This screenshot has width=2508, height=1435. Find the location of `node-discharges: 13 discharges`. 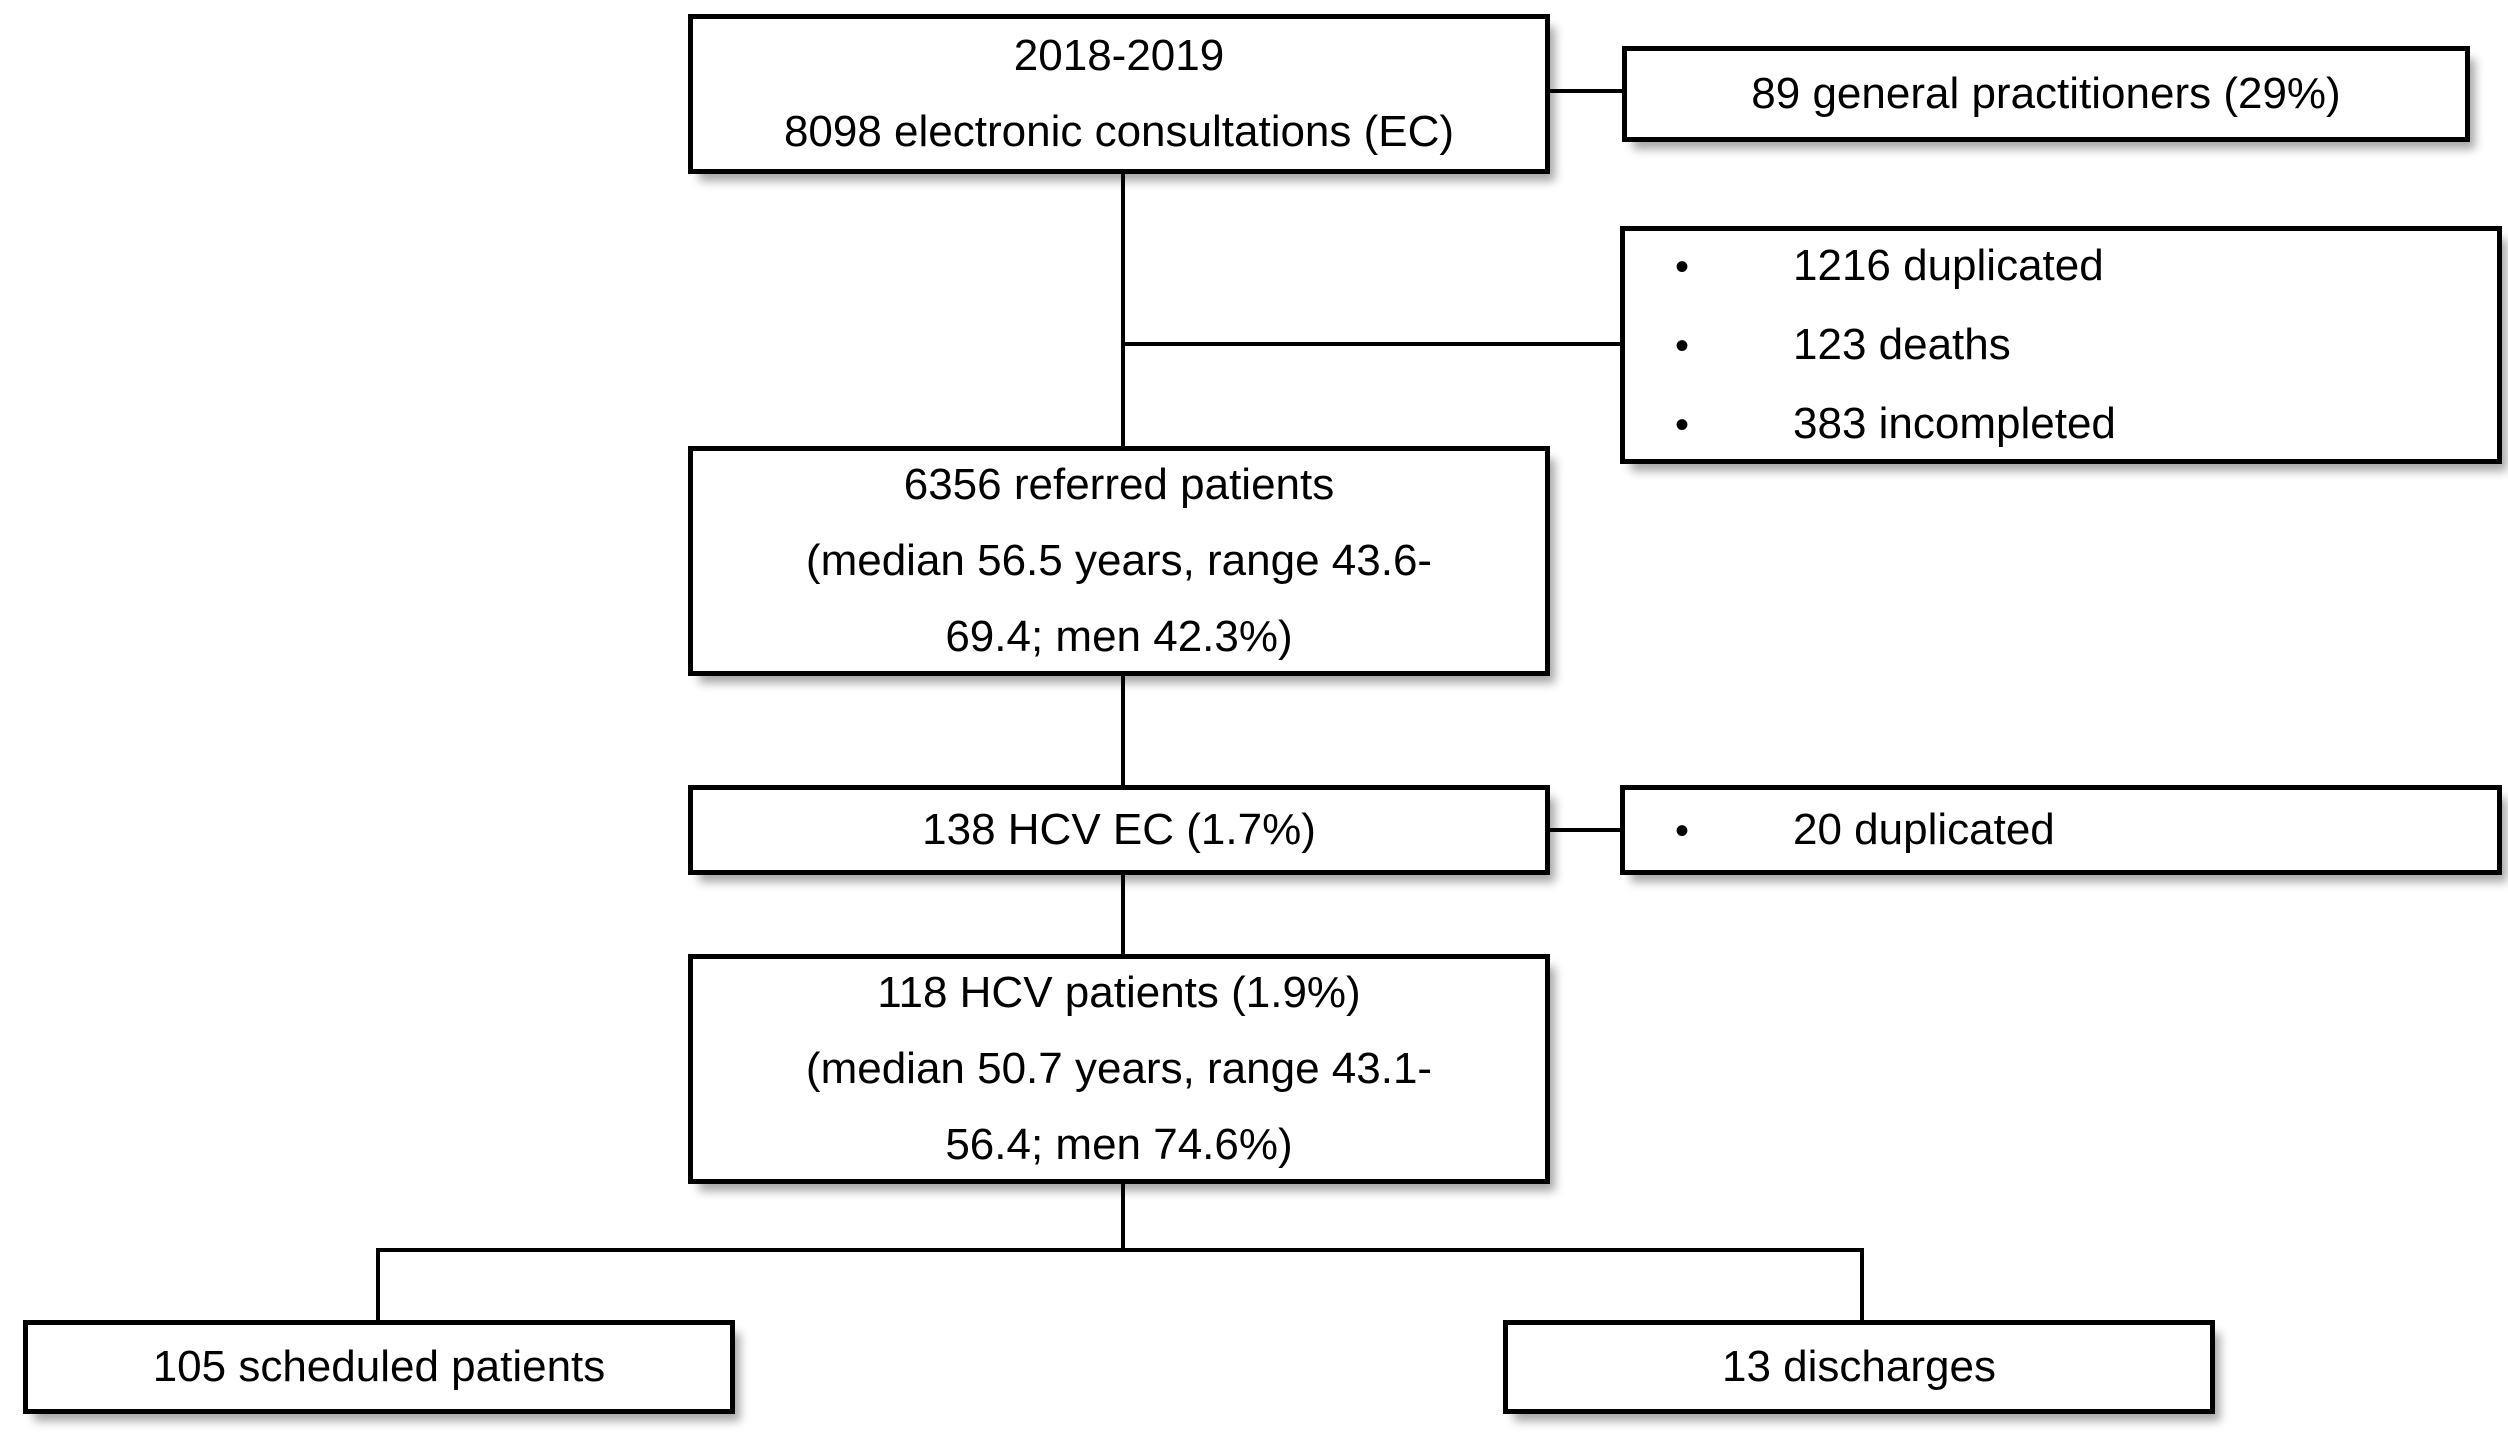

node-discharges: 13 discharges is located at coordinates (1859, 1367).